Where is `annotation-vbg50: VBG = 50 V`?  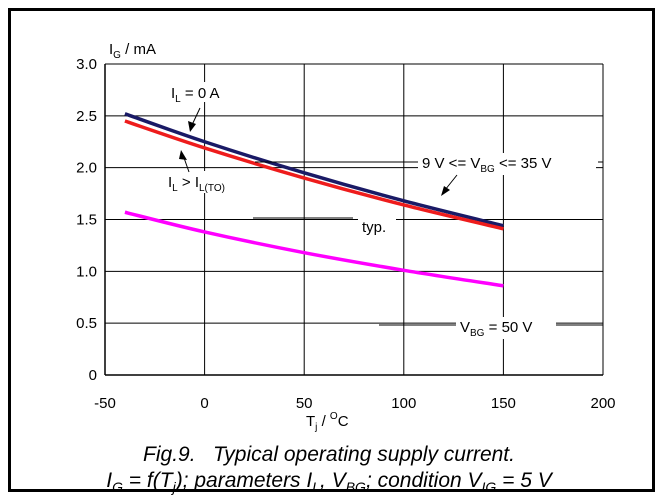 annotation-vbg50: VBG = 50 V is located at coordinates (496, 329).